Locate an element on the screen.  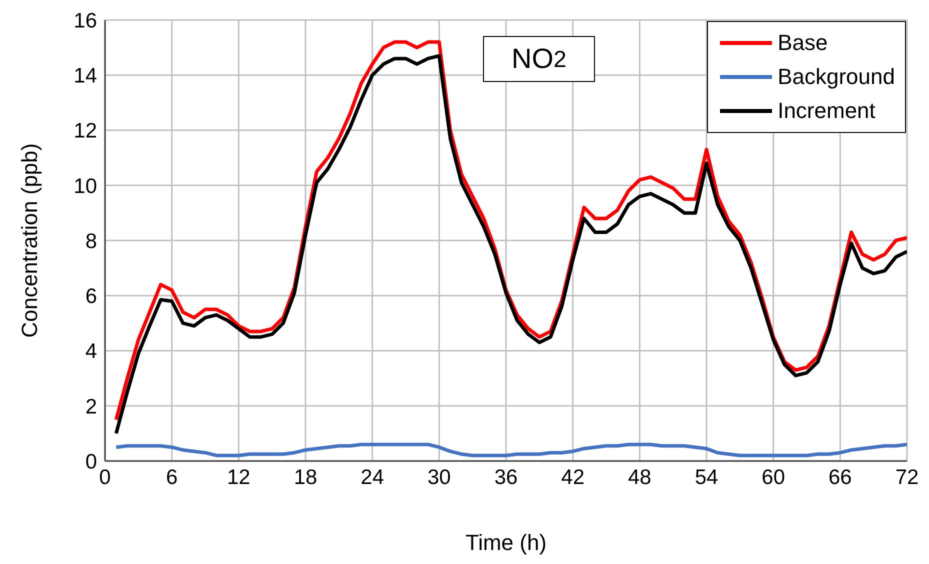
x-tick-label: 12 is located at coordinates (238, 477).